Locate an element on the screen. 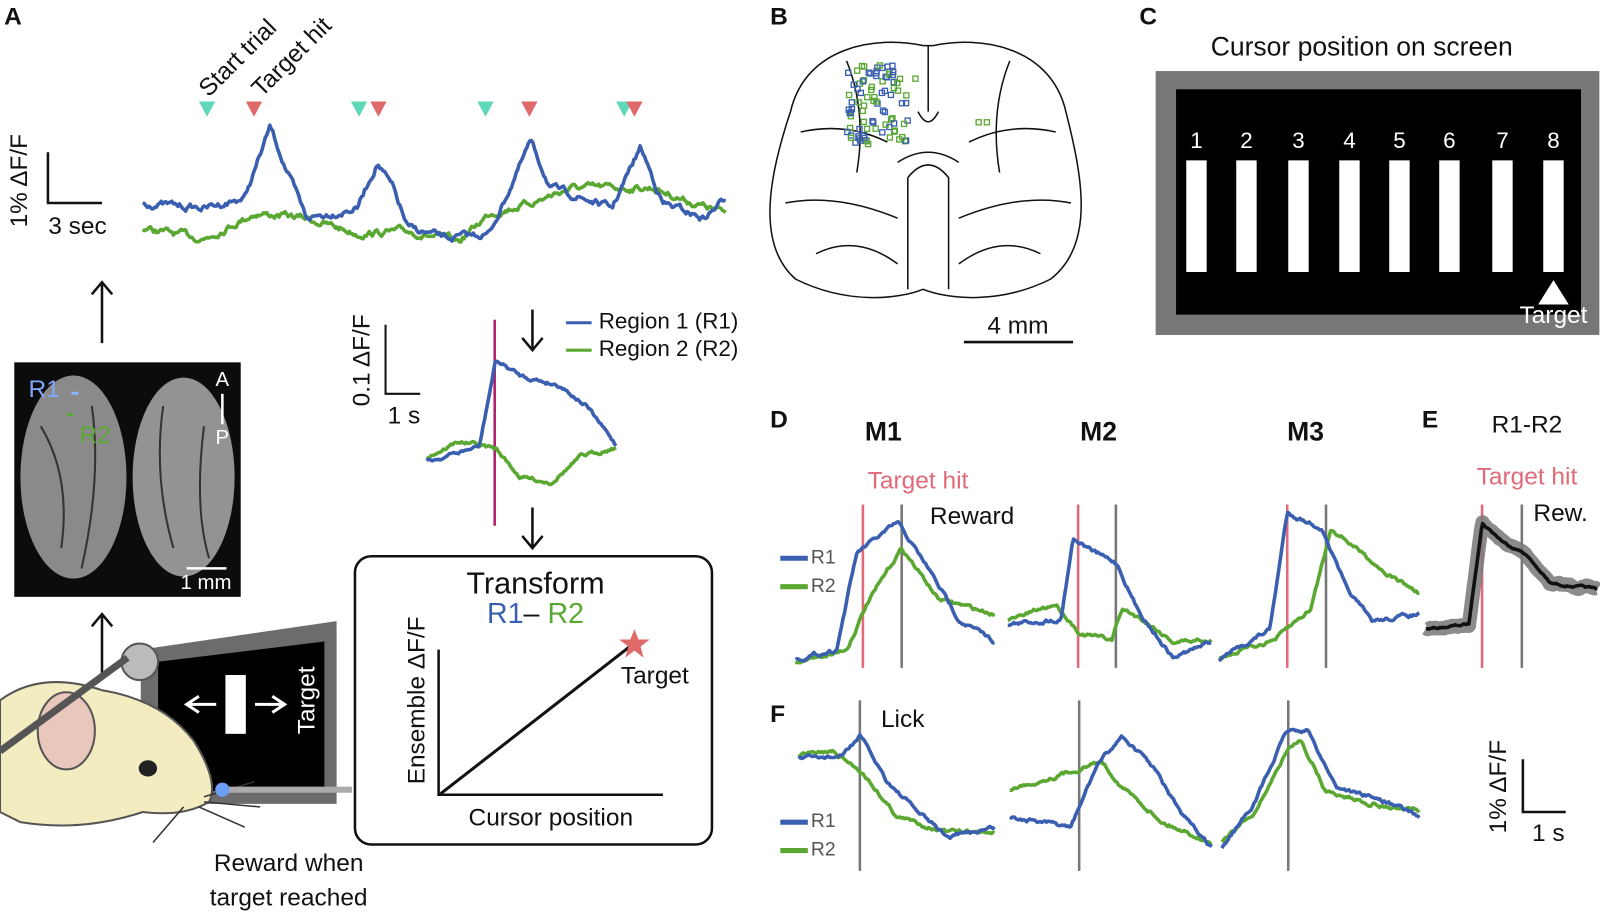 This screenshot has height=924, width=1600. transform-title: Transform is located at coordinates (535, 584).